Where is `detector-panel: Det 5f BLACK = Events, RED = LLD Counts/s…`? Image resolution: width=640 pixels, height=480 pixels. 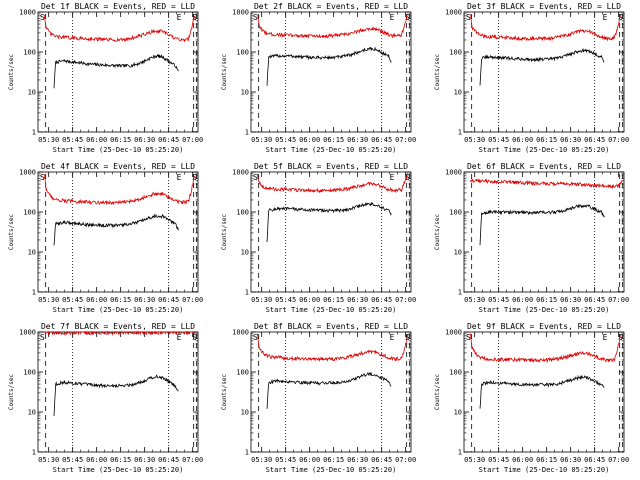
detector-panel: Det 5f BLACK = Events, RED = LLD Counts/s… is located at coordinates (318, 238).